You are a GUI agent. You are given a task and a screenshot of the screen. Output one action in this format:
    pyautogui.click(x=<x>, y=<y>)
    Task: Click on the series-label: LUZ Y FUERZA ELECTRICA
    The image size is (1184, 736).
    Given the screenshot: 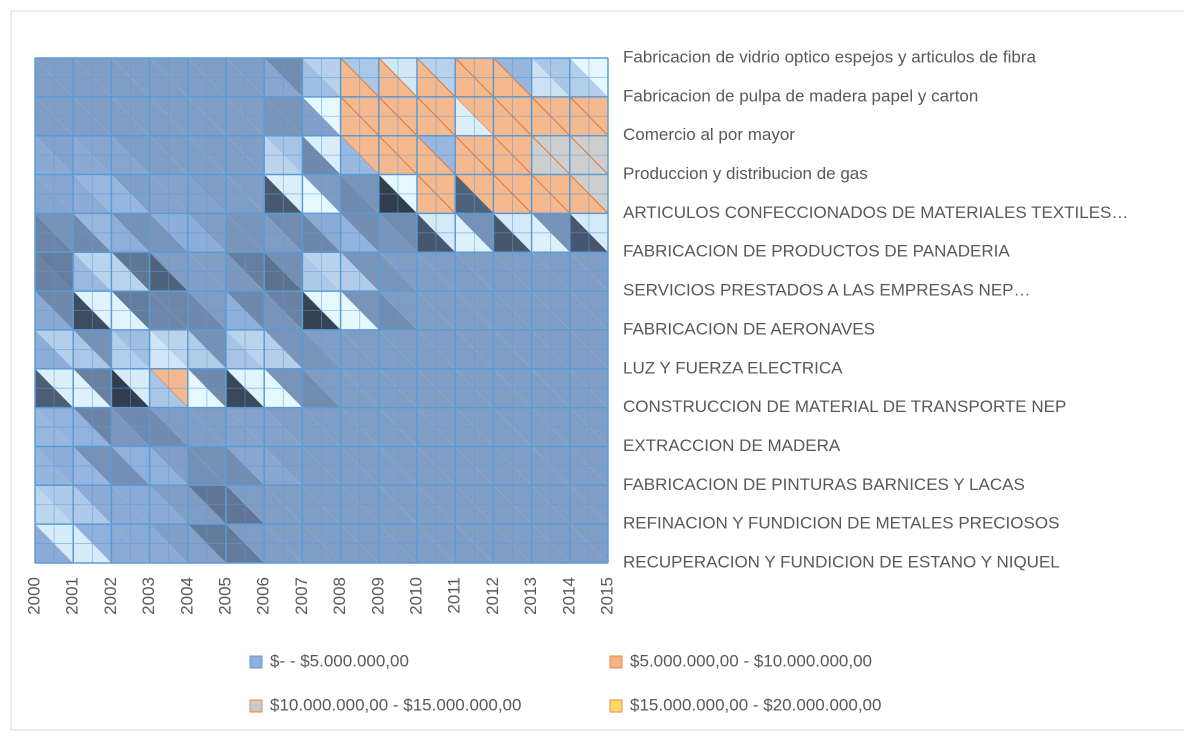 What is the action you would take?
    pyautogui.click(x=733, y=367)
    